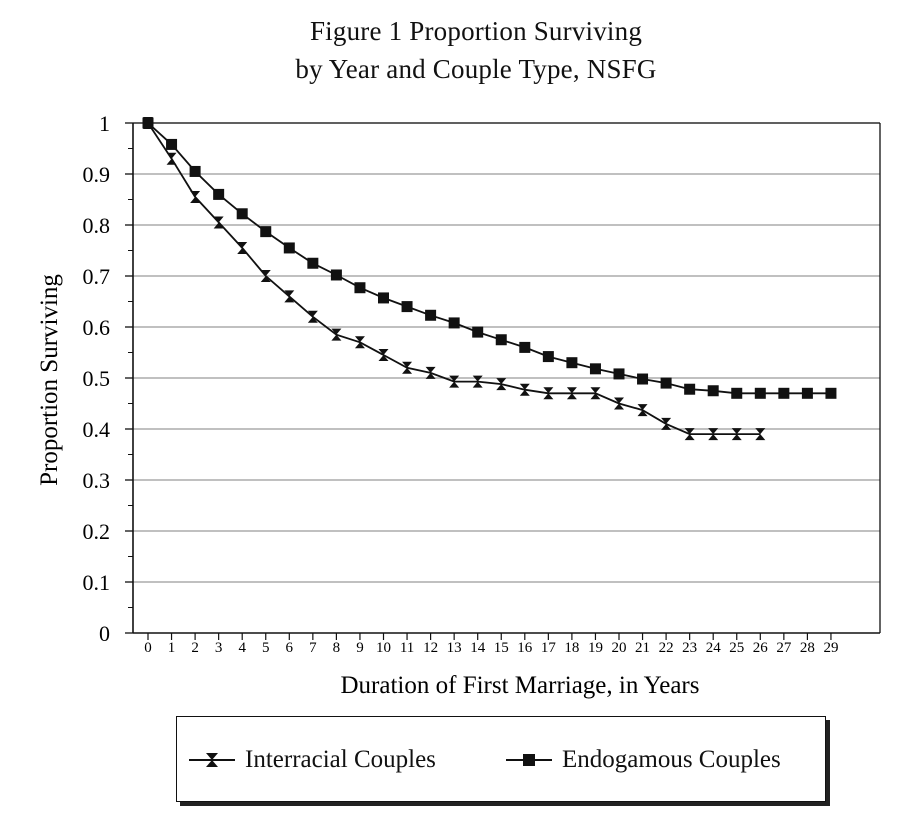 The image size is (900, 819). I want to click on y-tick-label: 0.8, so click(97, 225).